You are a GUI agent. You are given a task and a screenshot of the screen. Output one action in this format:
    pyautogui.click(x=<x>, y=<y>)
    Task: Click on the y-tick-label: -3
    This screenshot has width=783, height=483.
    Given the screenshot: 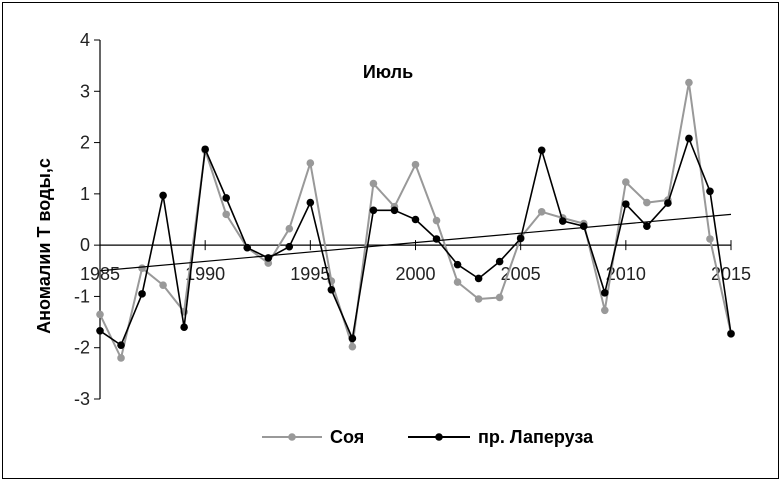 What is the action you would take?
    pyautogui.click(x=82, y=399)
    